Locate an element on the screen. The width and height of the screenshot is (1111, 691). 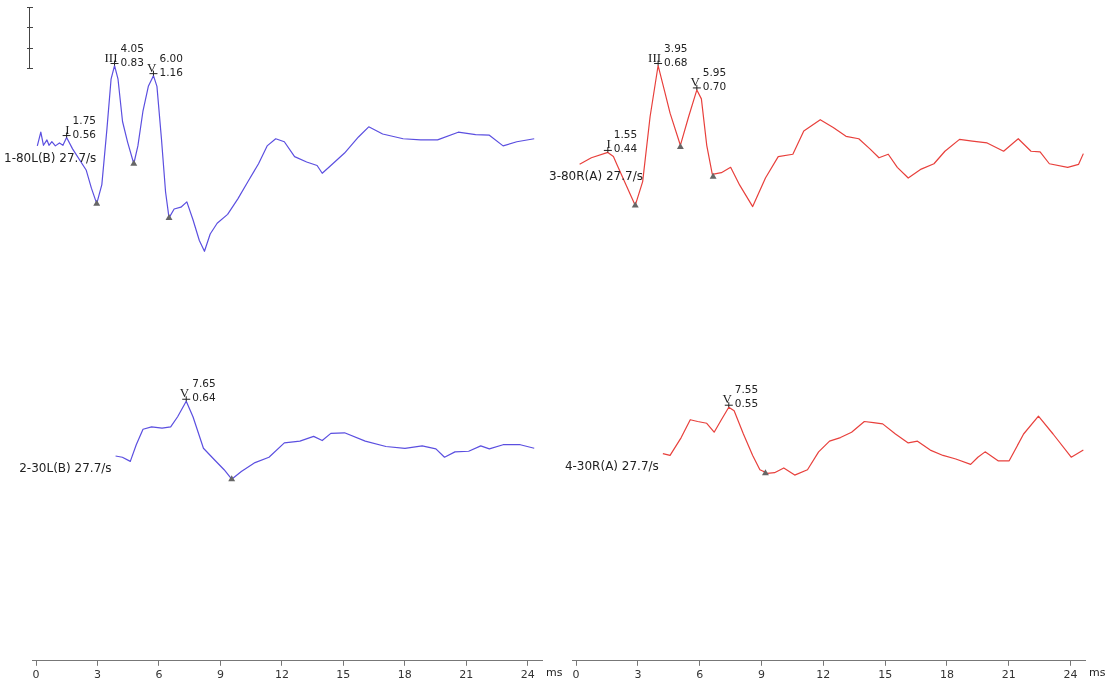
annotation: 0.70 is located at coordinates (714, 85).